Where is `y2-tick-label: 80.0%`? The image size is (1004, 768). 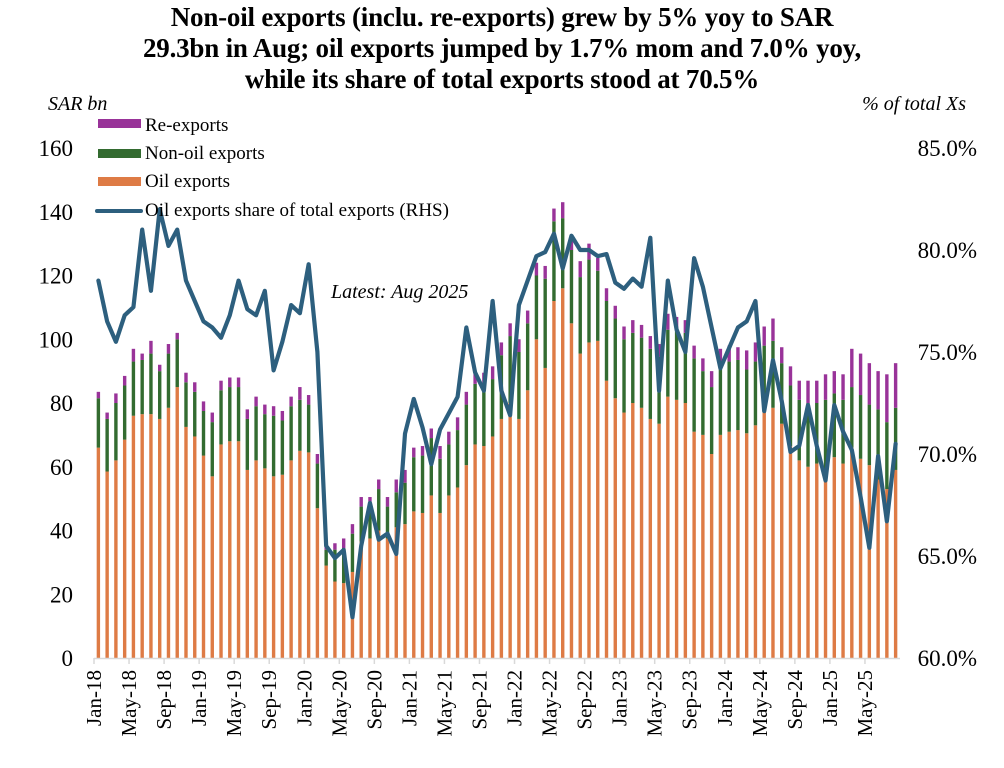 y2-tick-label: 80.0% is located at coordinates (947, 250).